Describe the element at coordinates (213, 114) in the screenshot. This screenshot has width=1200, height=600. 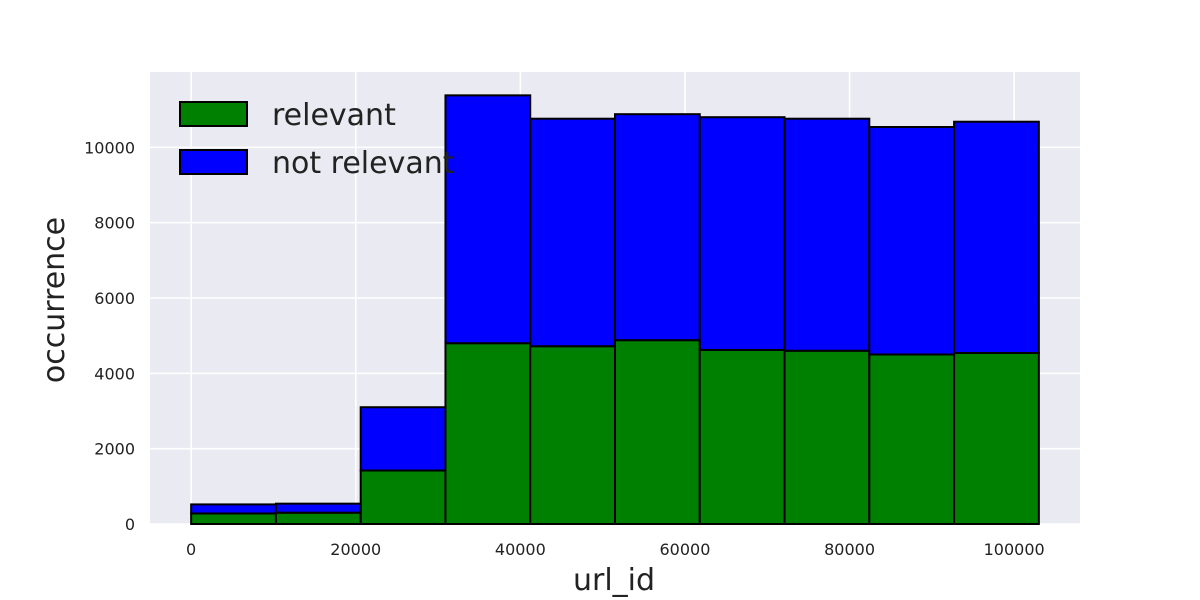
I see `legend-swatch-relevant` at that location.